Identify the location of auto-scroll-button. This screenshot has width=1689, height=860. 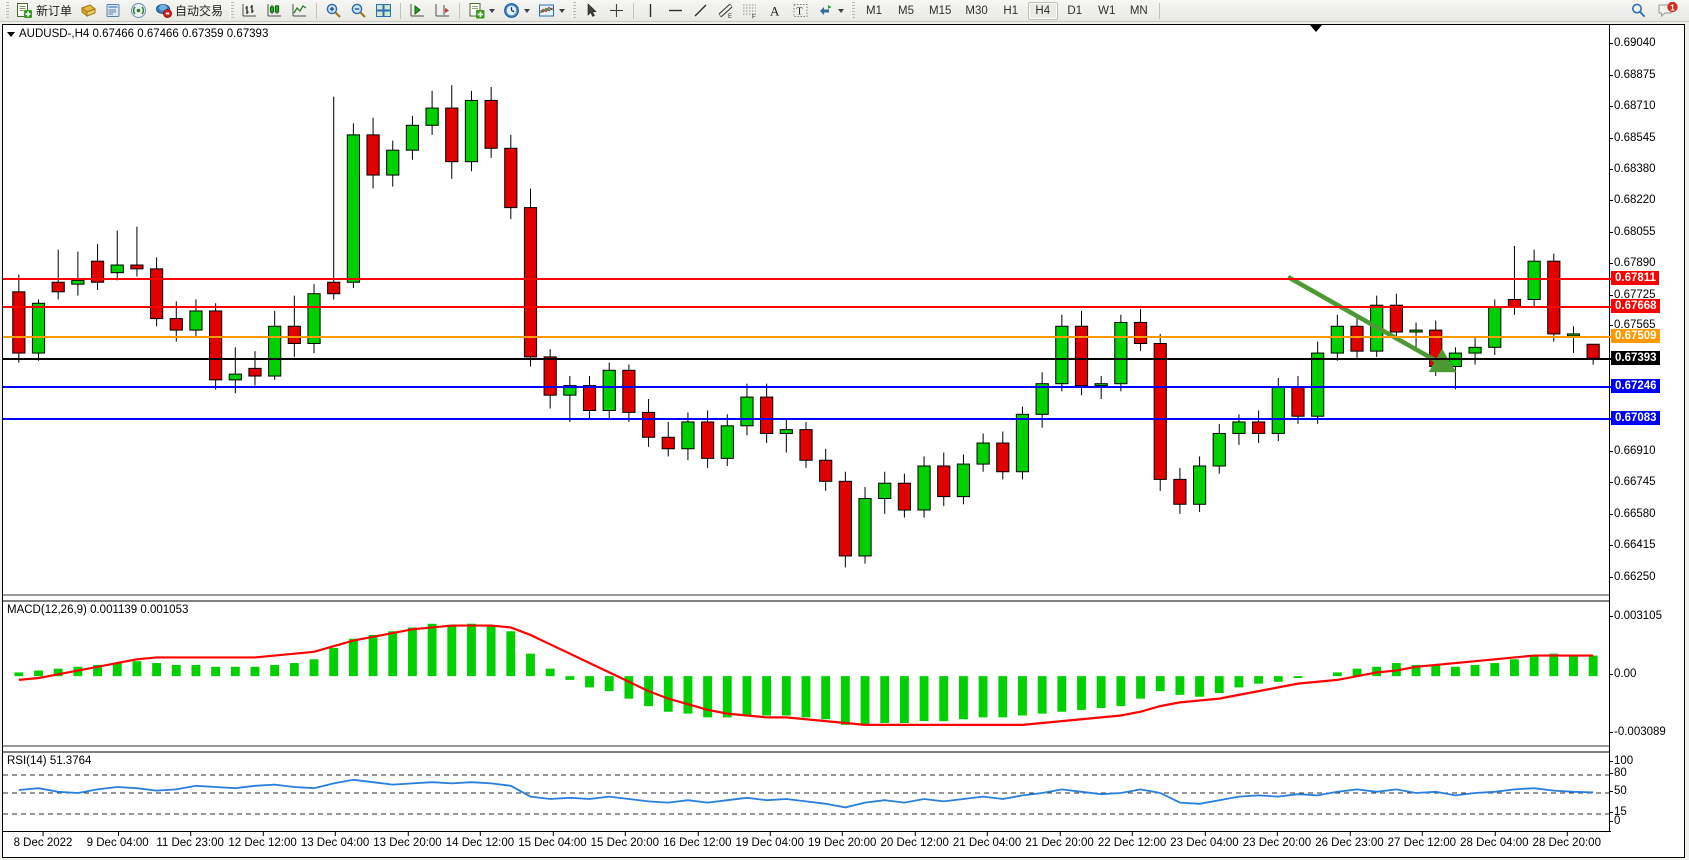
(417, 11).